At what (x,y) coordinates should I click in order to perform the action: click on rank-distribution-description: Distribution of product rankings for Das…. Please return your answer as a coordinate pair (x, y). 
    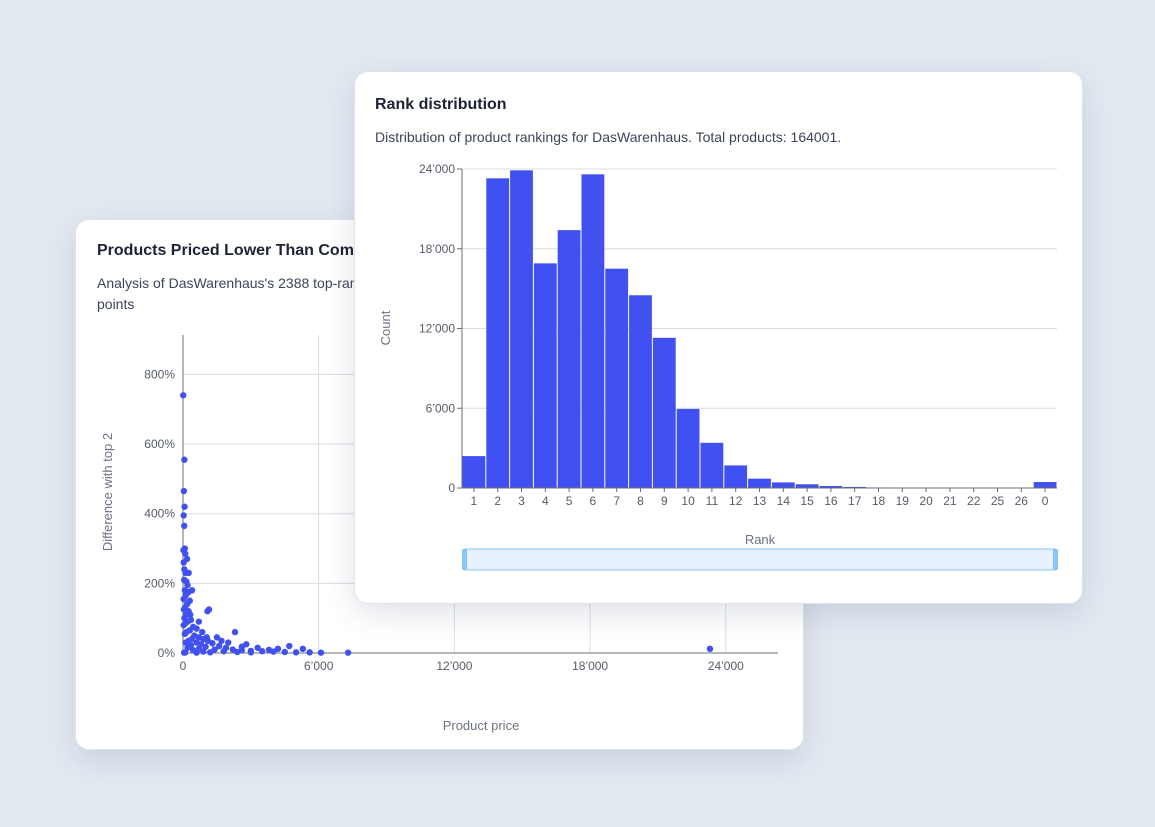
    Looking at the image, I should click on (608, 137).